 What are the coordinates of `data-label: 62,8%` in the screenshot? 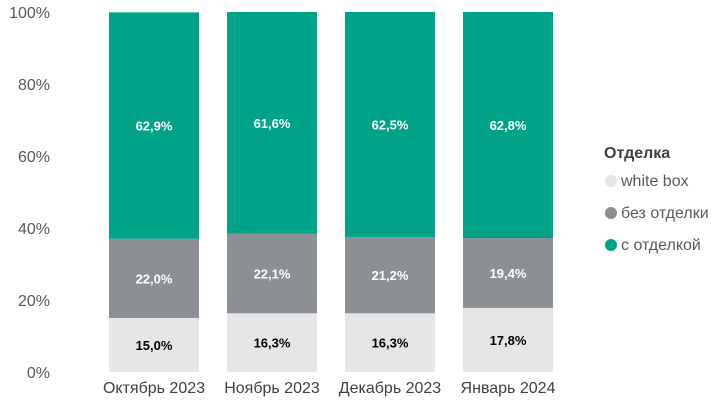 It's located at (508, 125).